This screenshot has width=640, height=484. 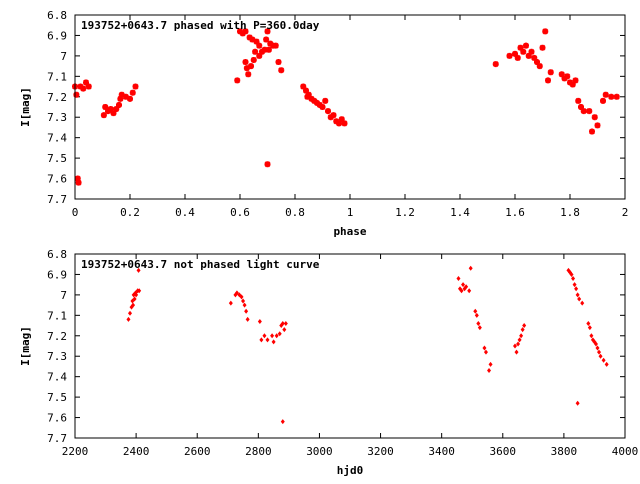 I want to click on x-tick-label: 3800, so click(x=564, y=451).